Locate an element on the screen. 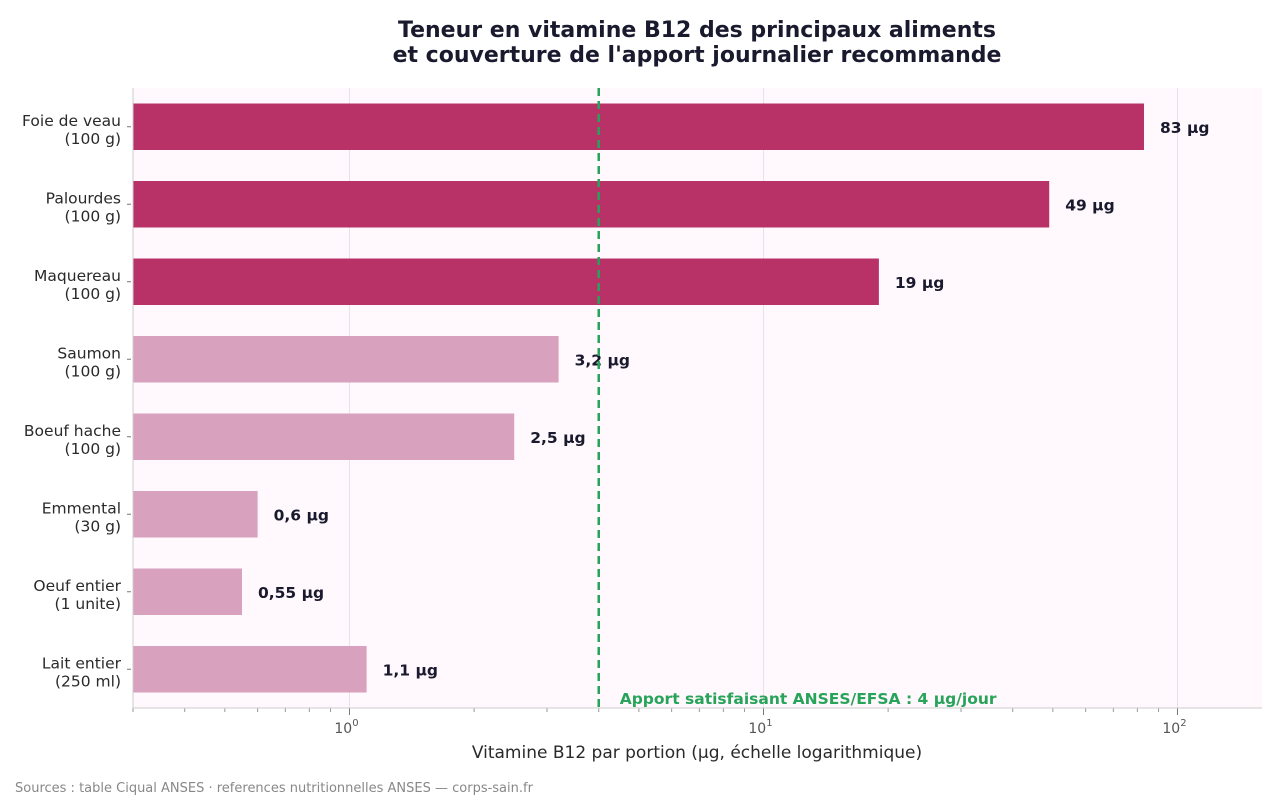 This screenshot has height=804, width=1280. y-category-name: Oeuf entier is located at coordinates (77, 586).